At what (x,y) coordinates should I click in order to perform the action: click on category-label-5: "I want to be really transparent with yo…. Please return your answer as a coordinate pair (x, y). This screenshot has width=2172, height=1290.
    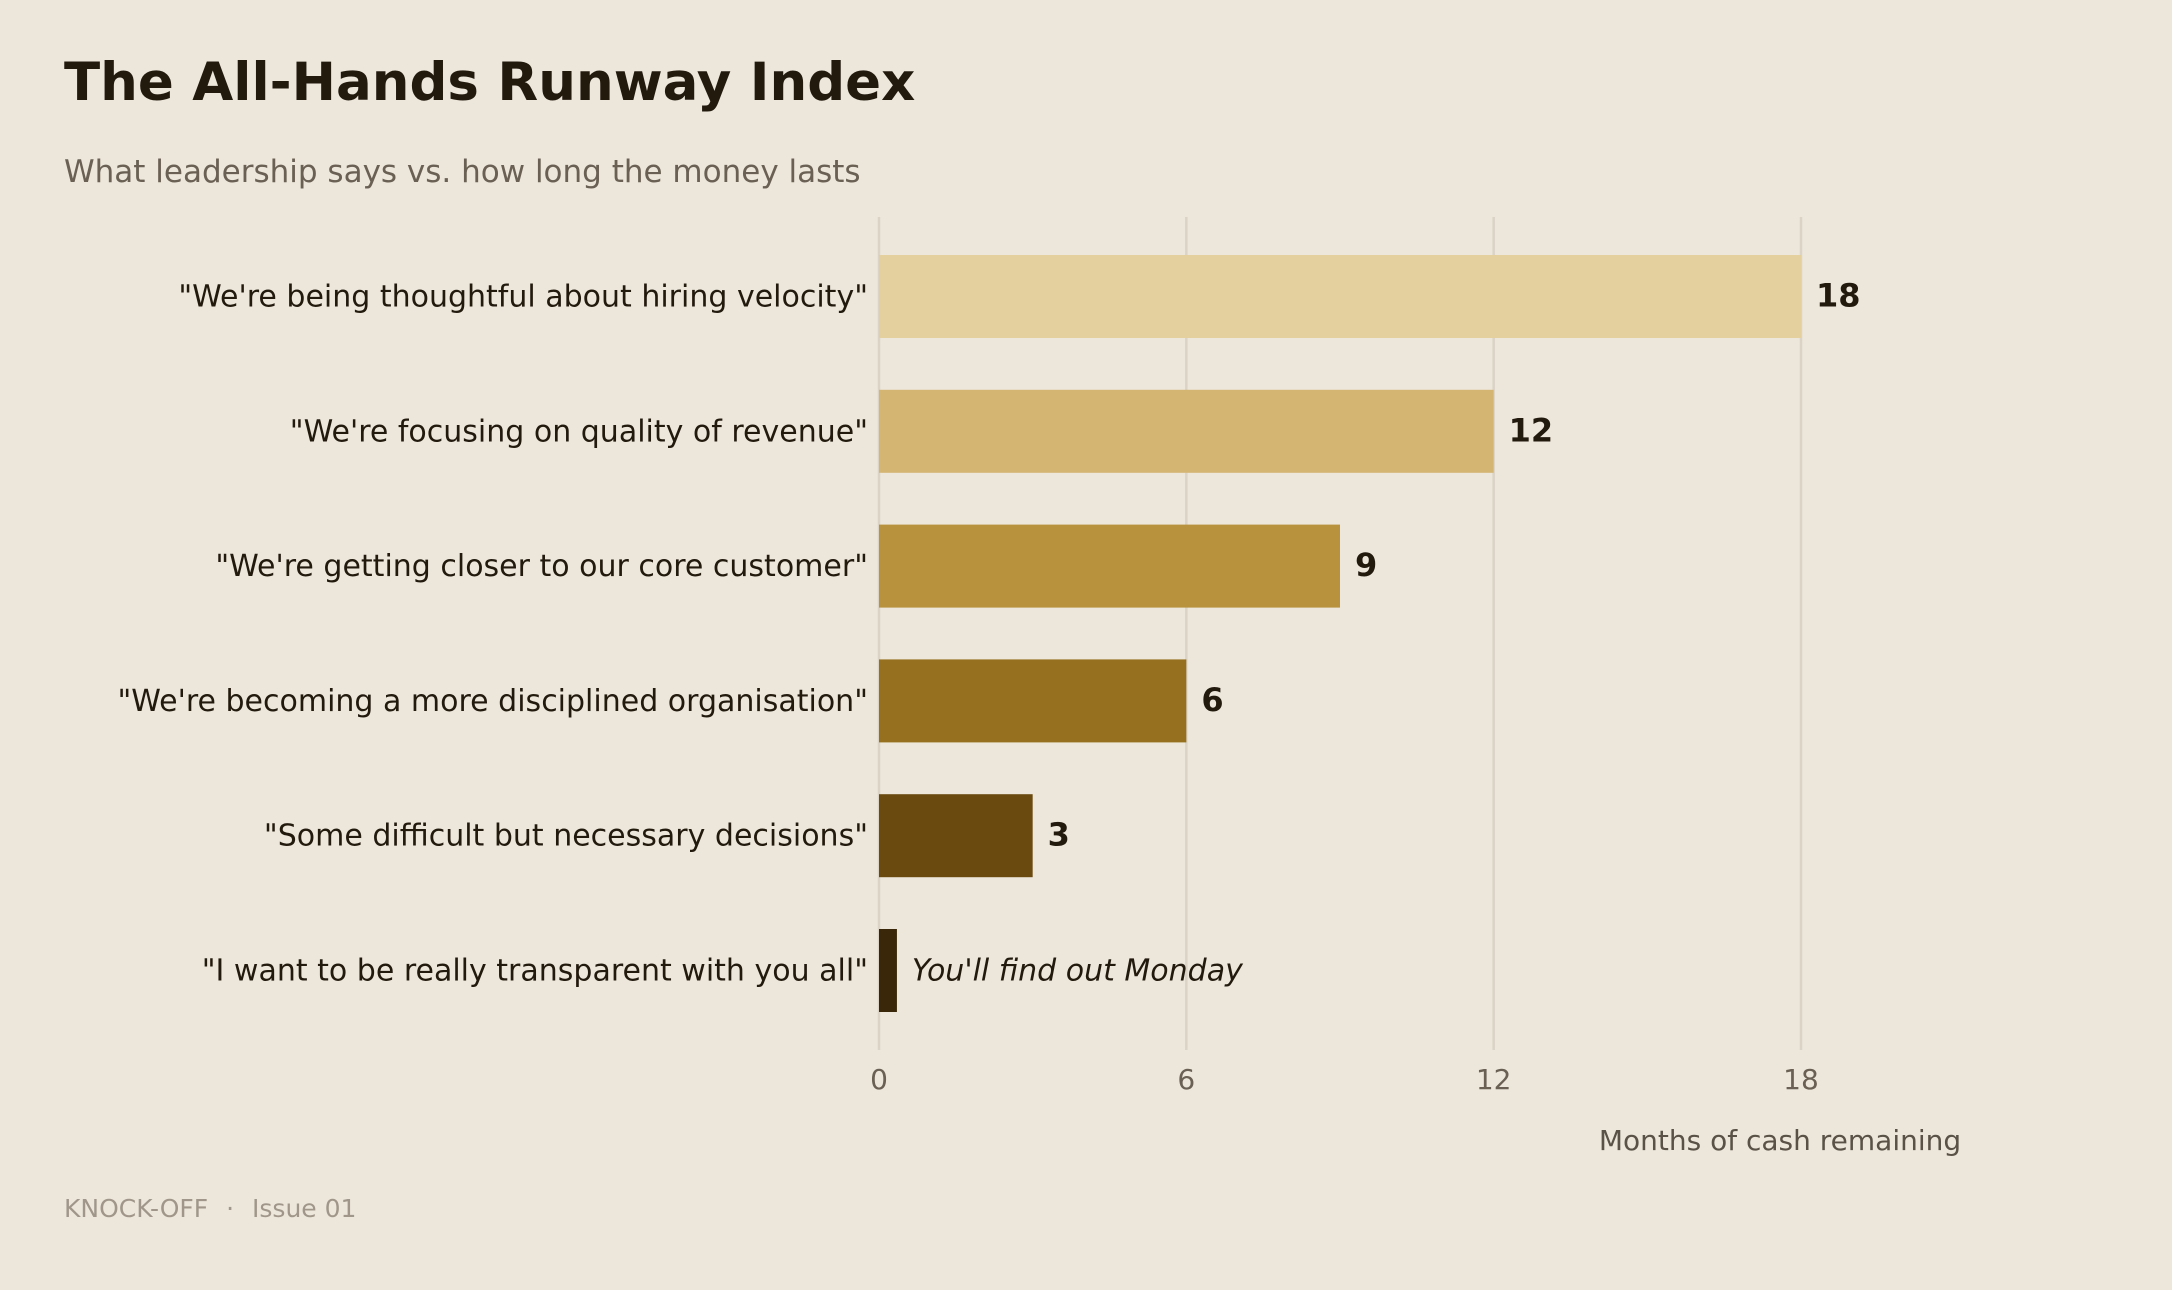
    Looking at the image, I should click on (535, 971).